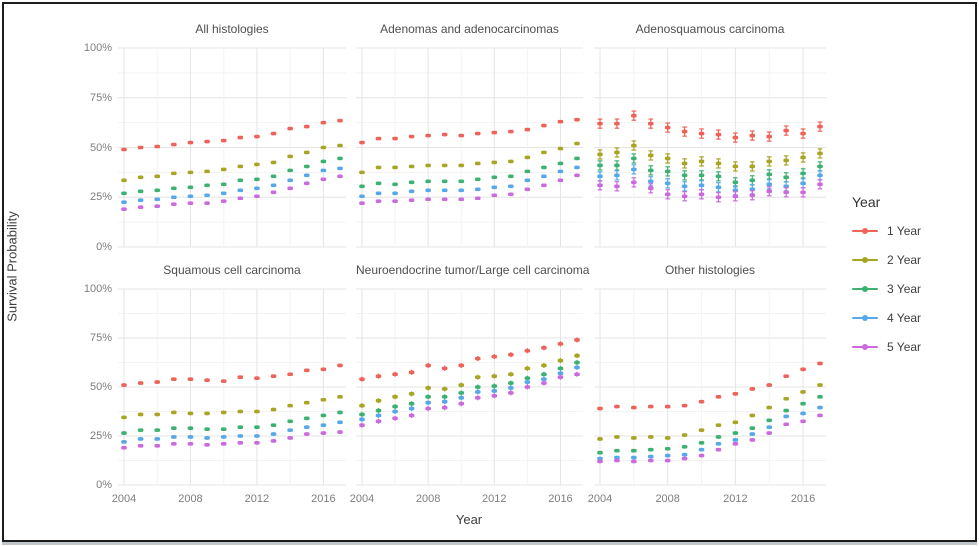  I want to click on legend-item-1-year: 1 Year, so click(911, 230).